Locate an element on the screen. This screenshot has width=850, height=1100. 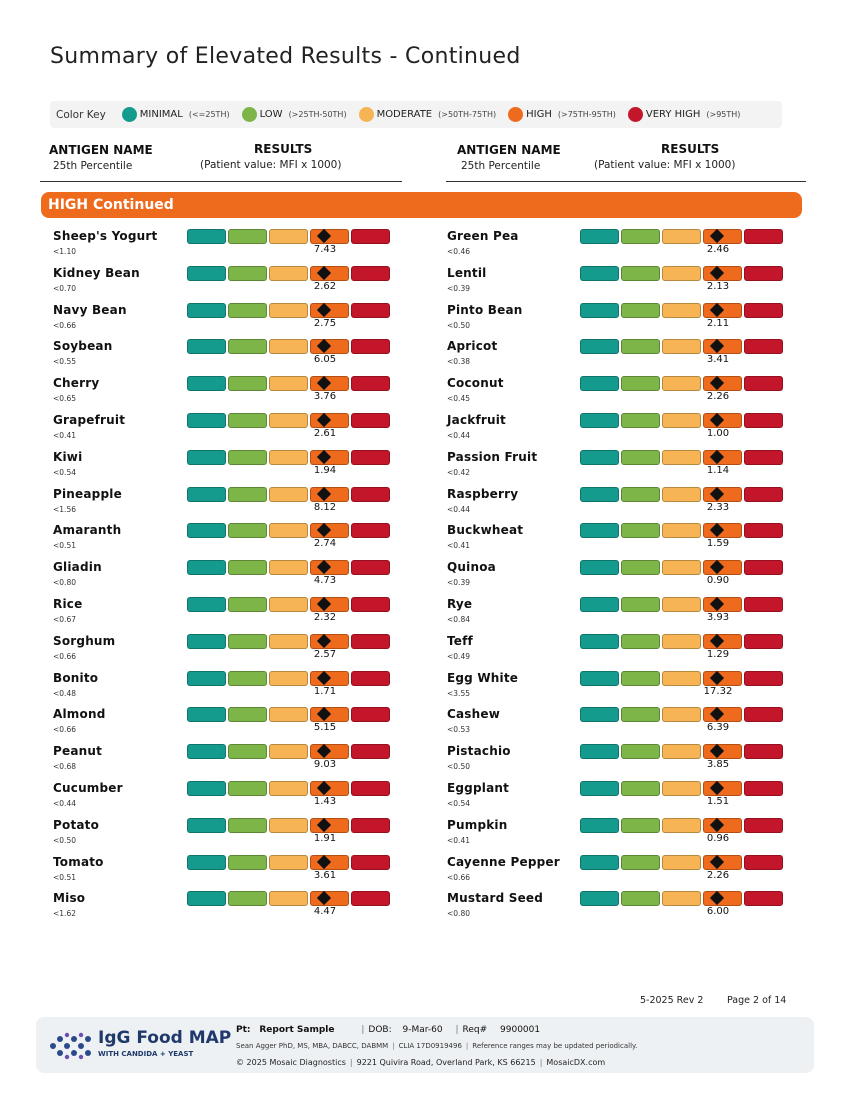
clia-number: CLIA 17D0919496 is located at coordinates (430, 1046).